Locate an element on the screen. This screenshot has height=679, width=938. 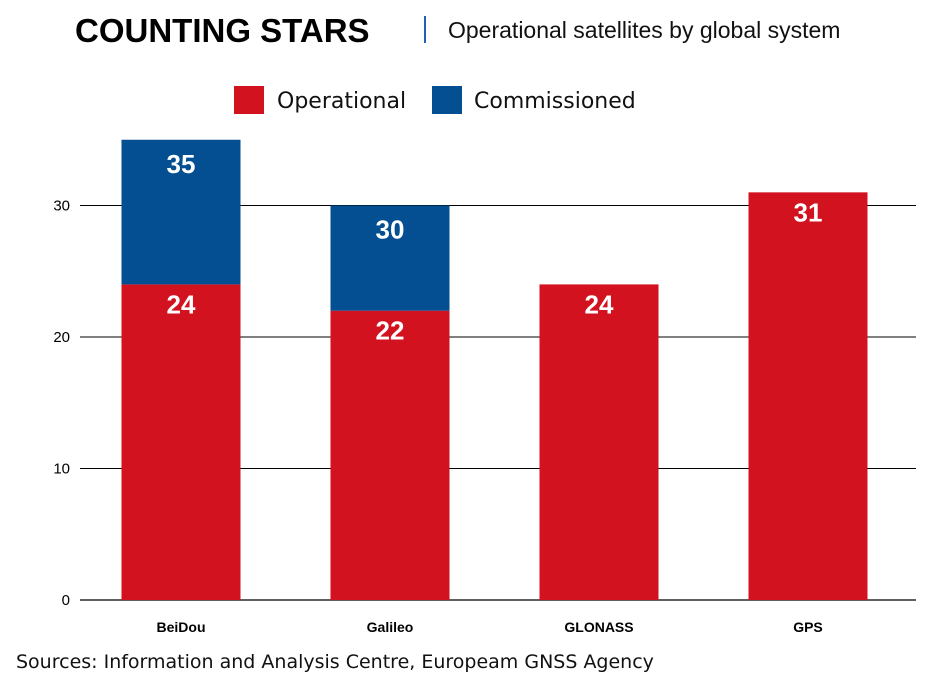
x-axis: BeiDou Galileo GLONASS GPS is located at coordinates (490, 627).